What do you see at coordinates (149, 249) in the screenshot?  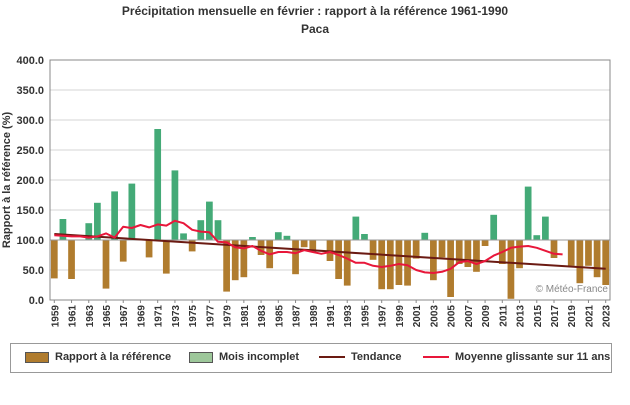 I see `bar-1970` at bounding box center [149, 249].